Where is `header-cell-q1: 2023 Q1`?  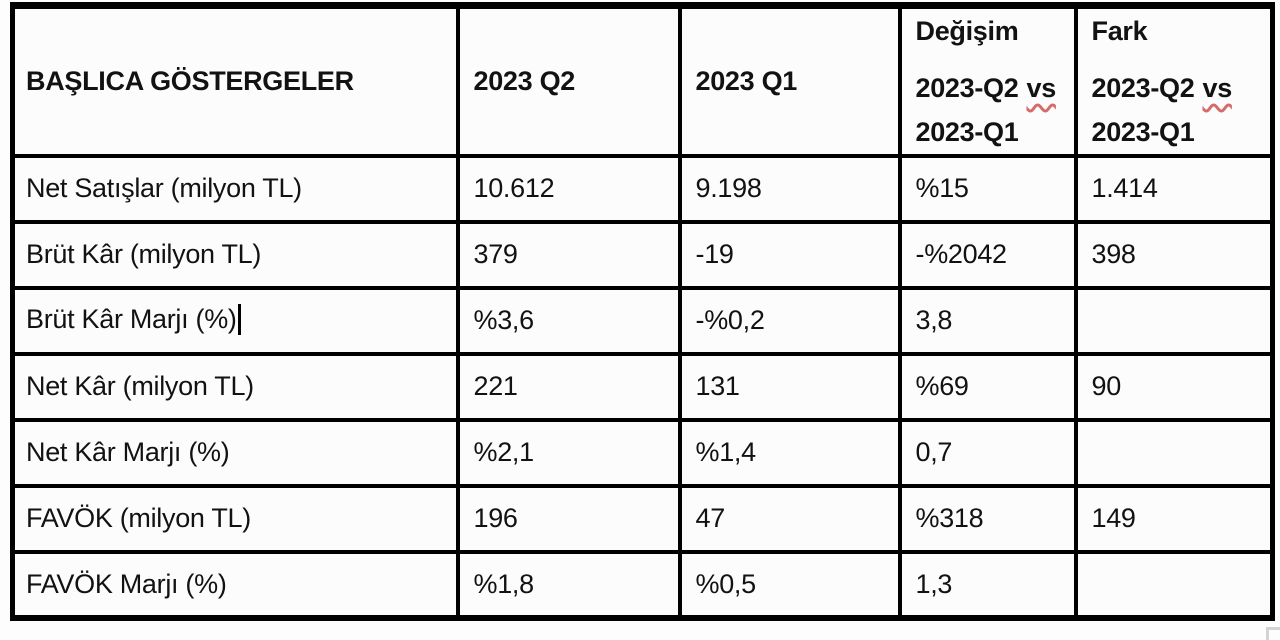 header-cell-q1: 2023 Q1 is located at coordinates (789, 80).